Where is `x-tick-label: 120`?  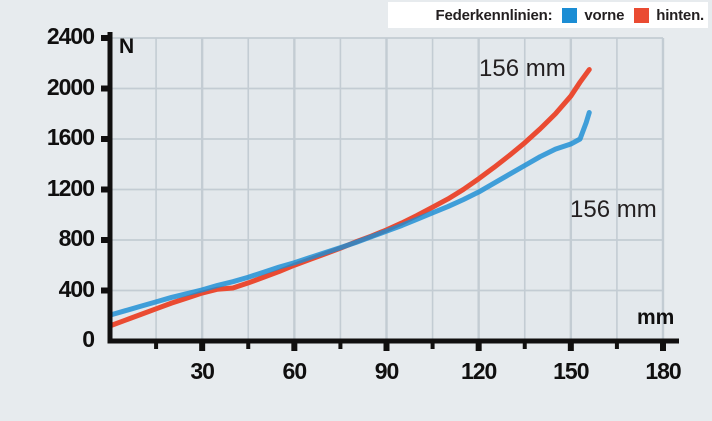
x-tick-label: 120 is located at coordinates (478, 371).